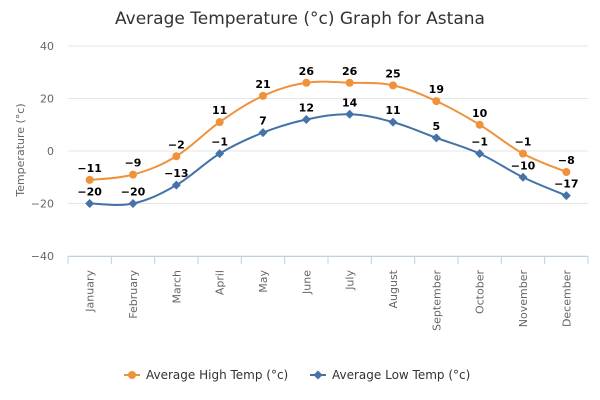 Image resolution: width=600 pixels, height=400 pixels. What do you see at coordinates (306, 108) in the screenshot?
I see `data-label: 12` at bounding box center [306, 108].